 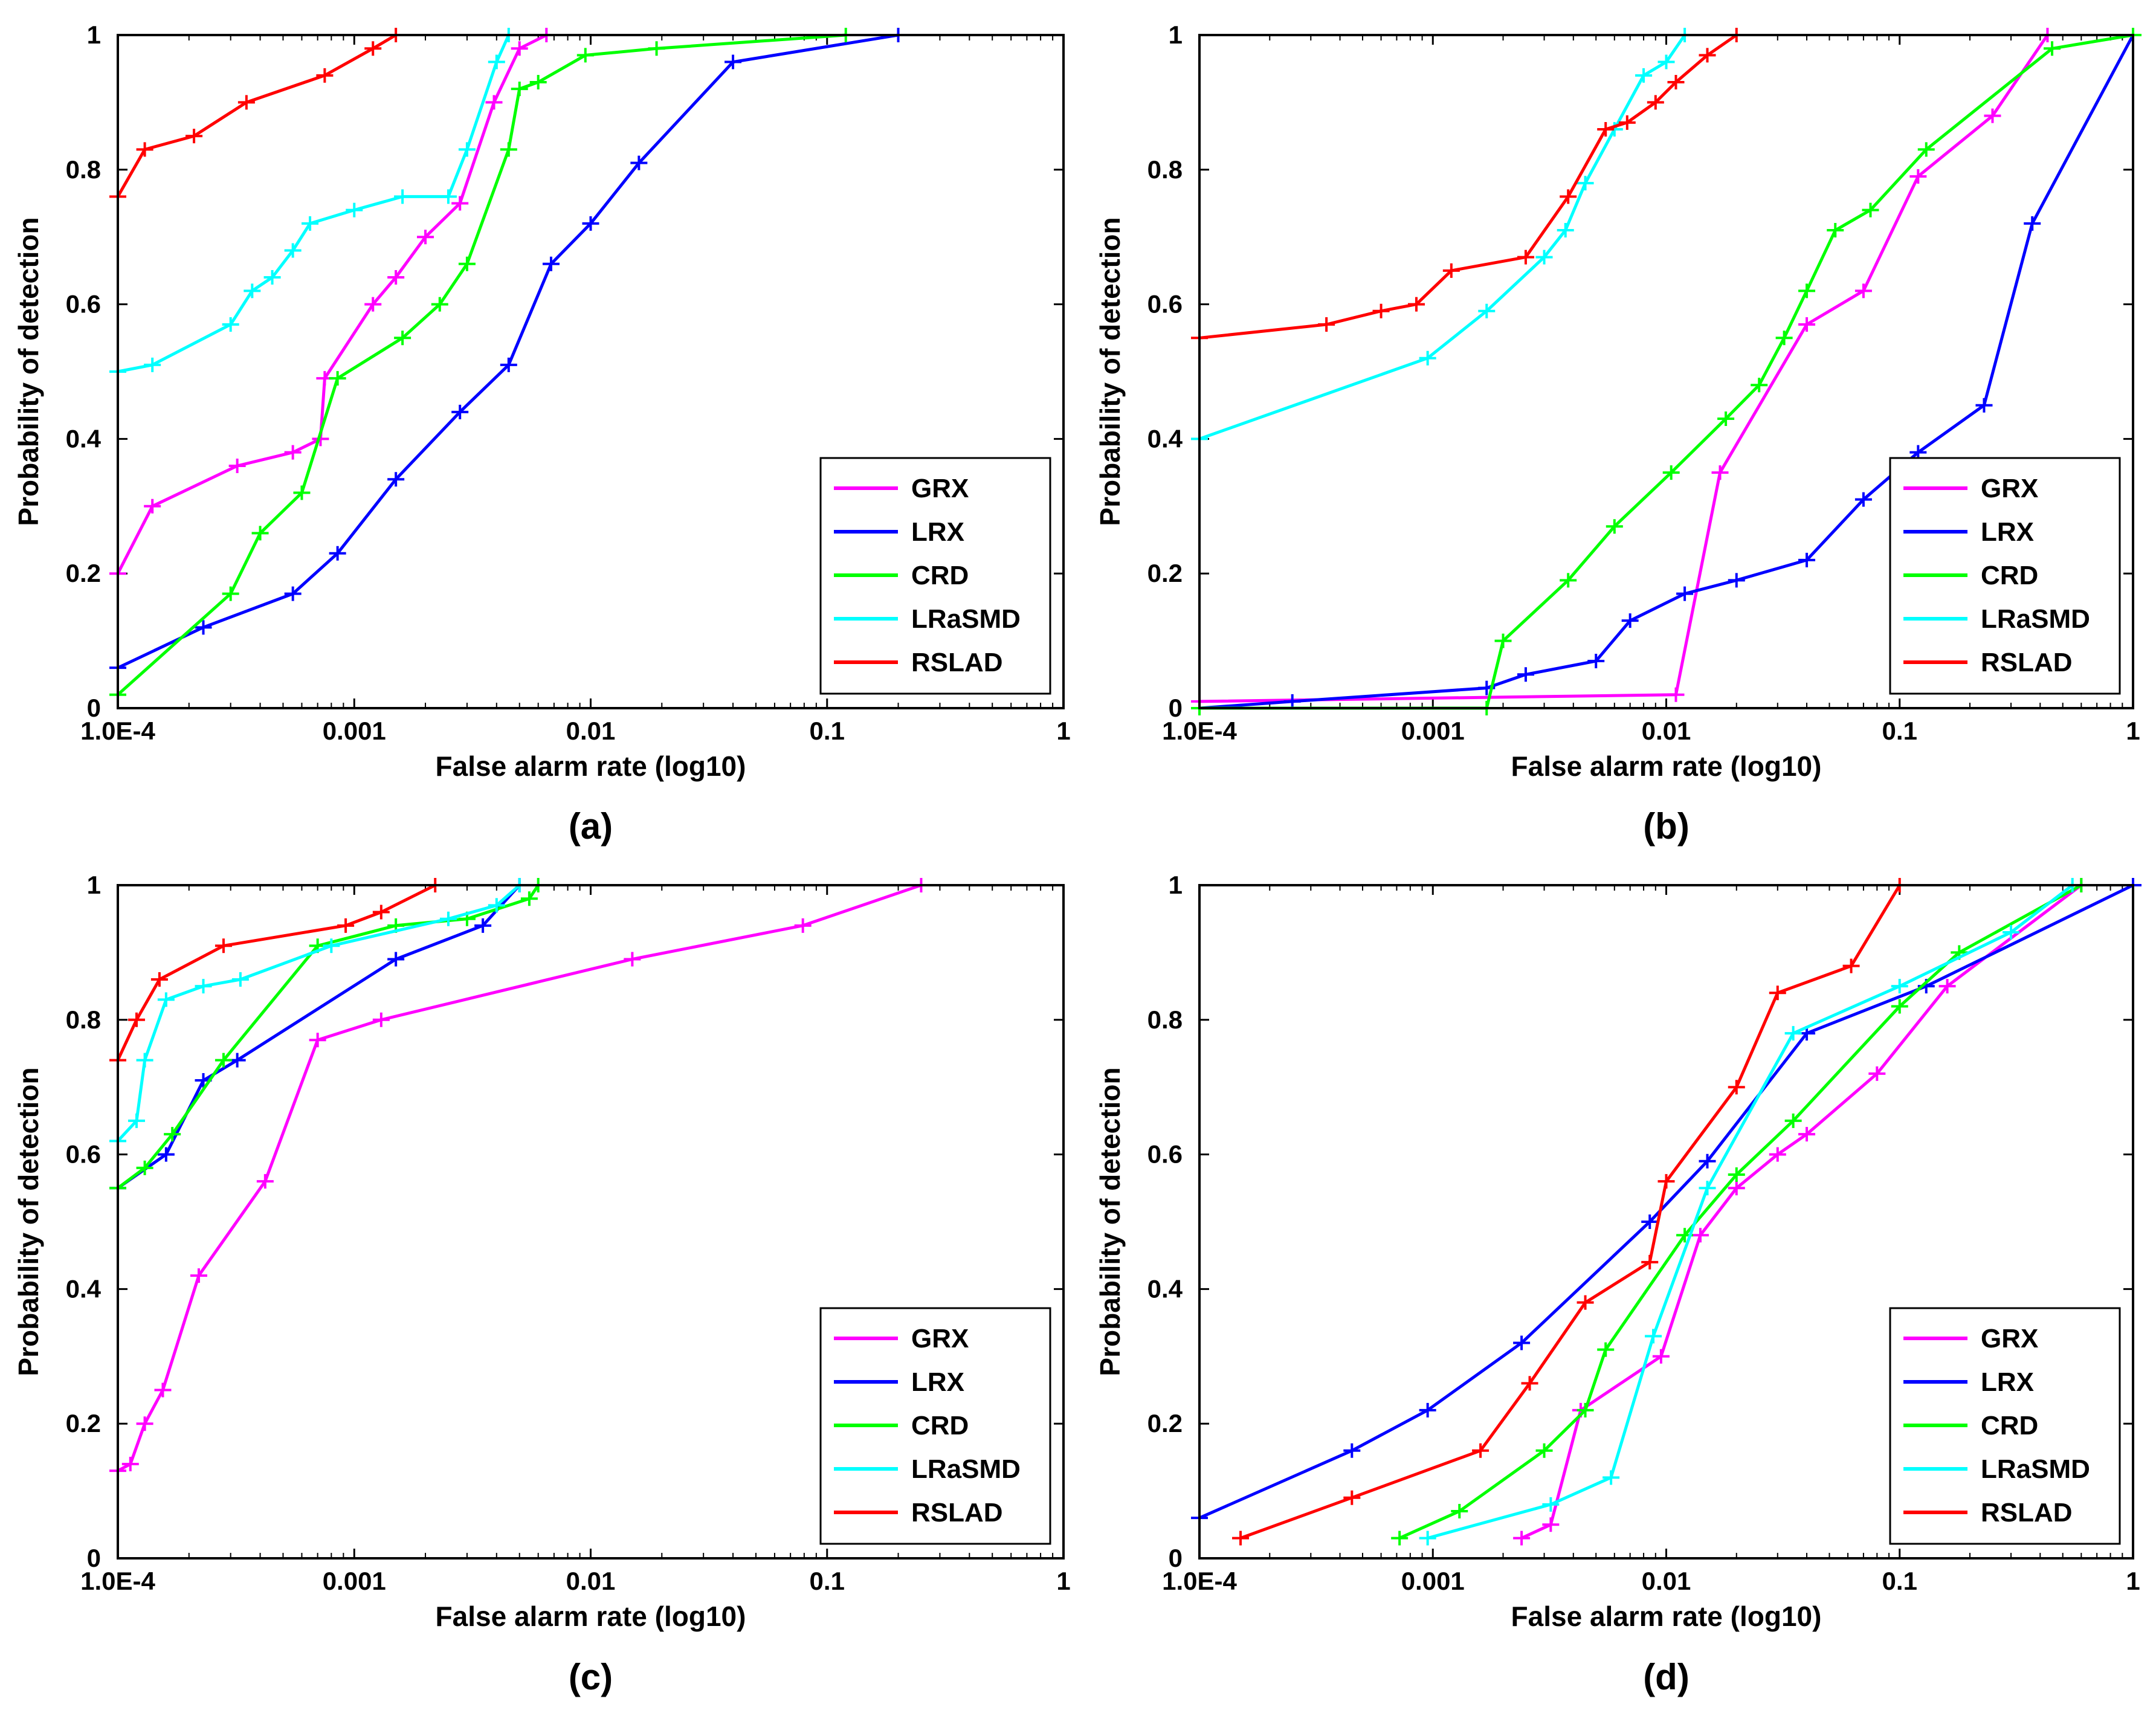 I want to click on series-line-lrasmd, so click(x=319, y=1013).